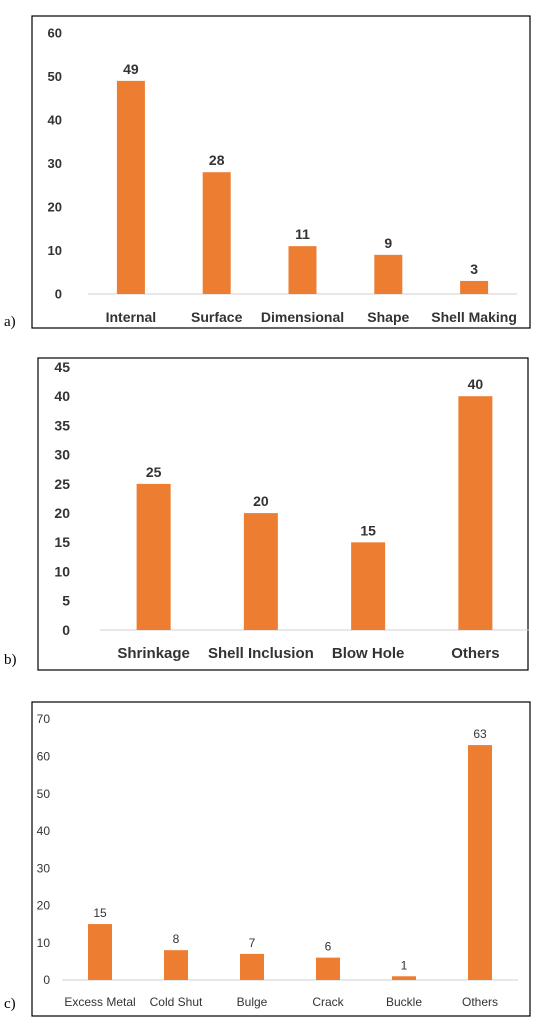 The height and width of the screenshot is (1024, 546). Describe the element at coordinates (388, 317) in the screenshot. I see `x-tick-label: Shape` at that location.